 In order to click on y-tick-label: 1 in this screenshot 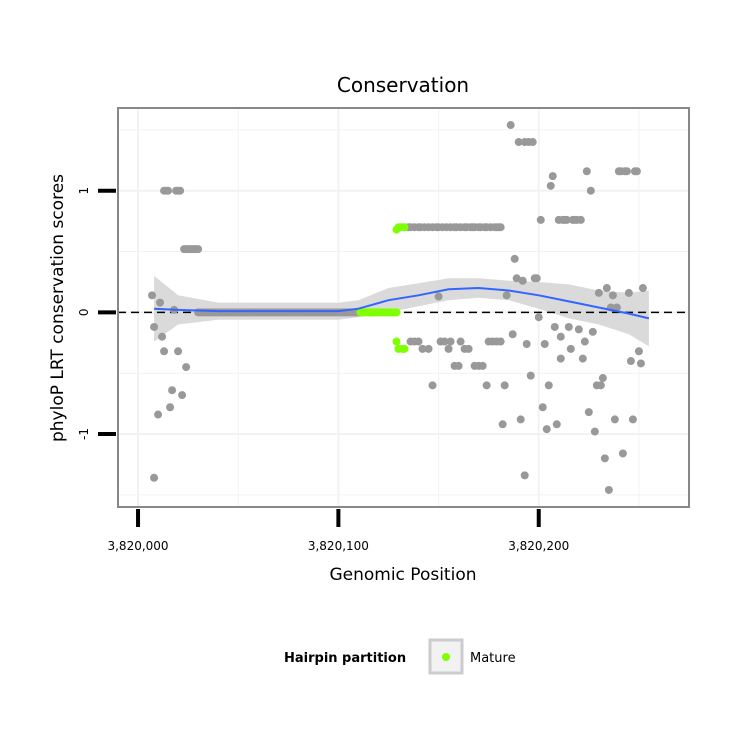, I will do `click(84, 191)`.